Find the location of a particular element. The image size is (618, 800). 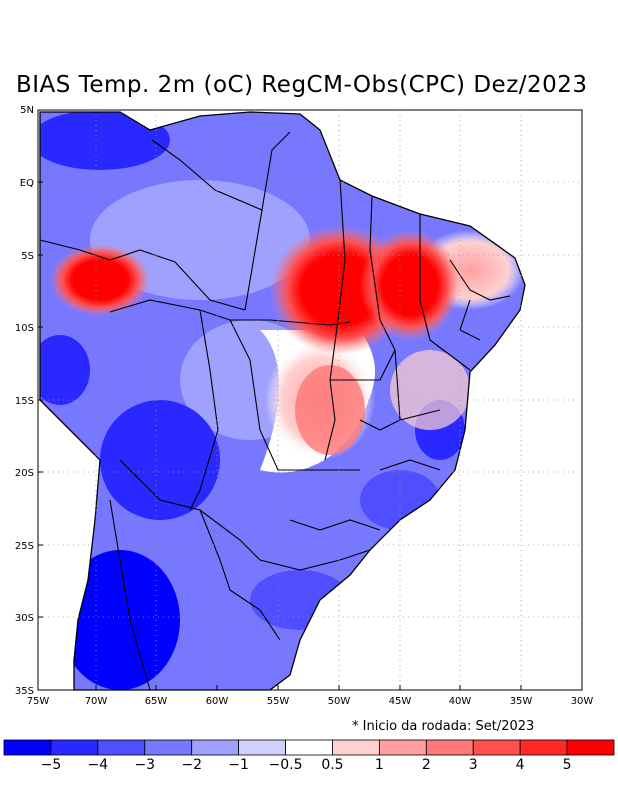

colorbar-label: −1 is located at coordinates (238, 765).